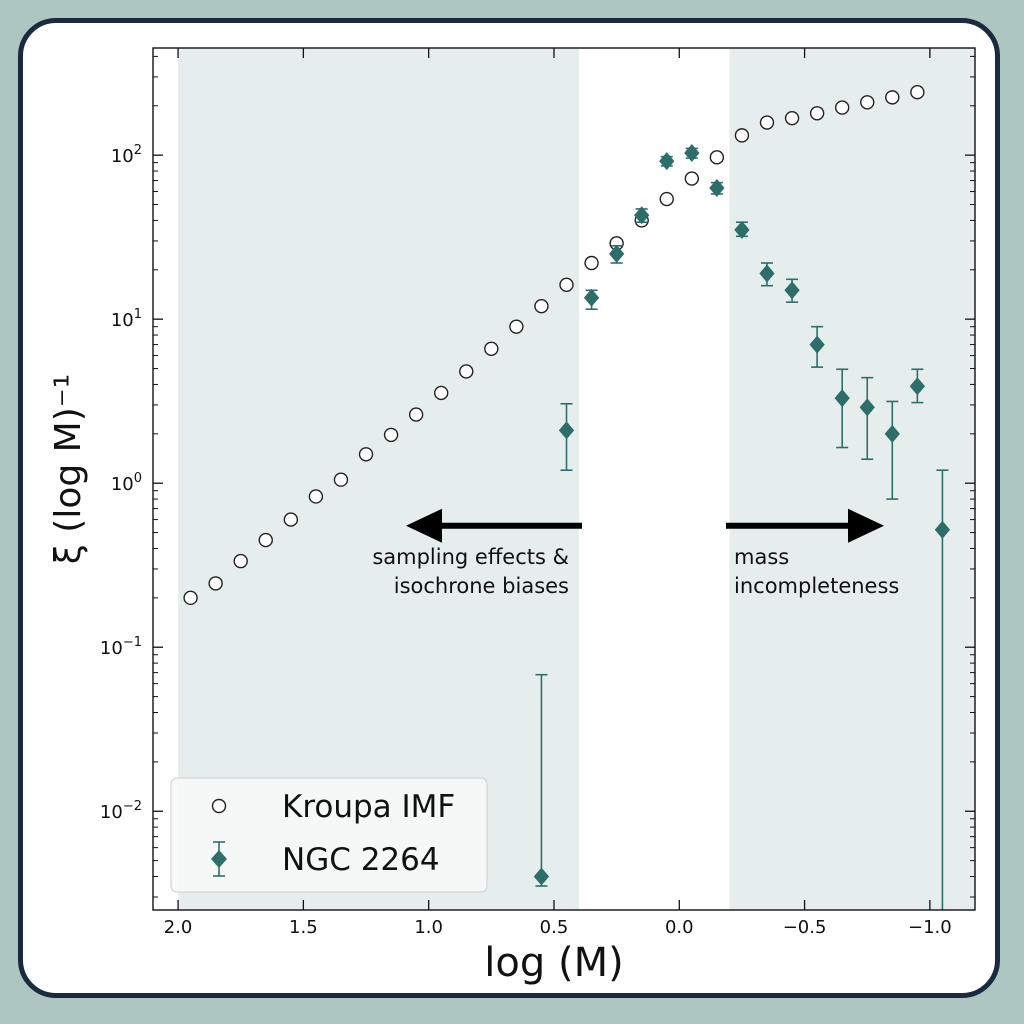 The height and width of the screenshot is (1024, 1024). I want to click on y-tick-label: 10², so click(126, 155).